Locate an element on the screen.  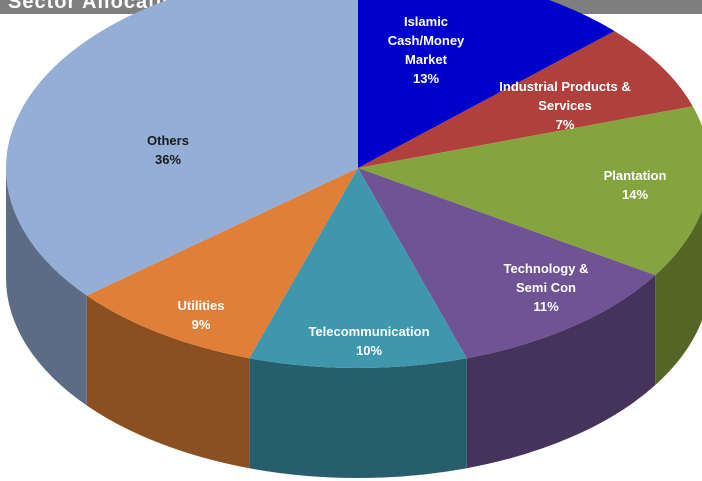
pie-slice-telecommunication is located at coordinates (358, 268).